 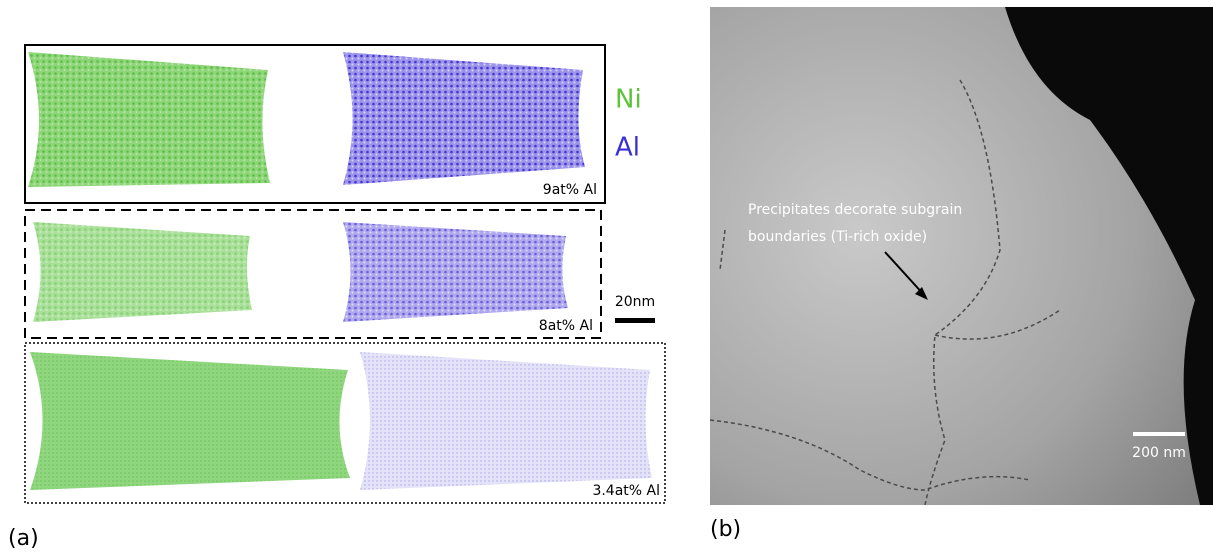 I want to click on sample-label: 8at% Al, so click(x=566, y=326).